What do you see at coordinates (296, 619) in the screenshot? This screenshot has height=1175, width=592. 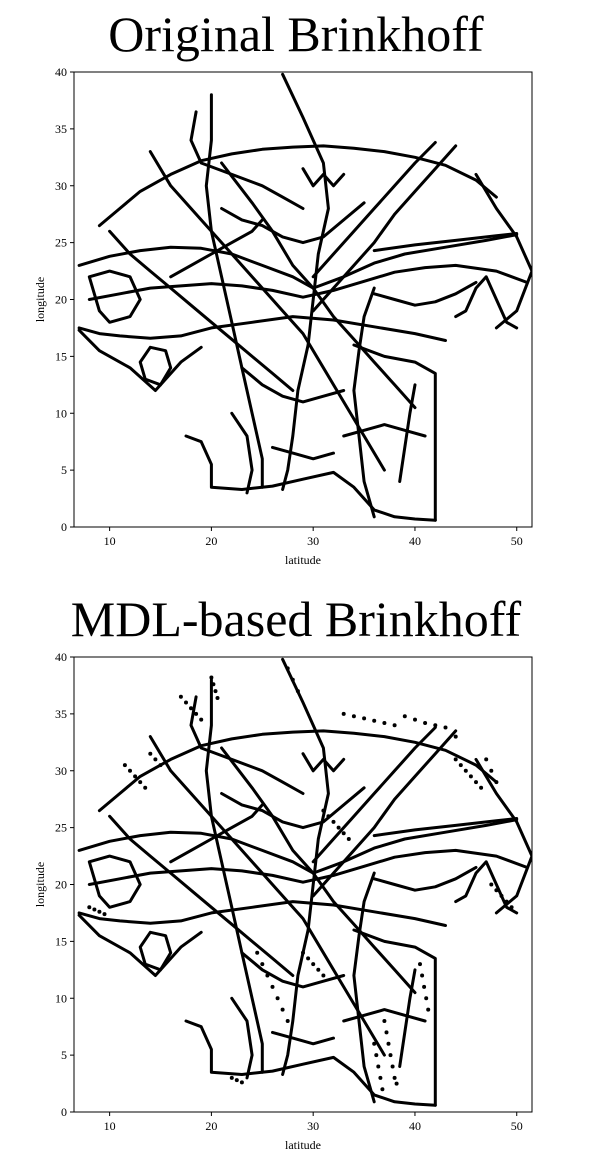 I see `chart-title: MDL-based Brinkhoff` at bounding box center [296, 619].